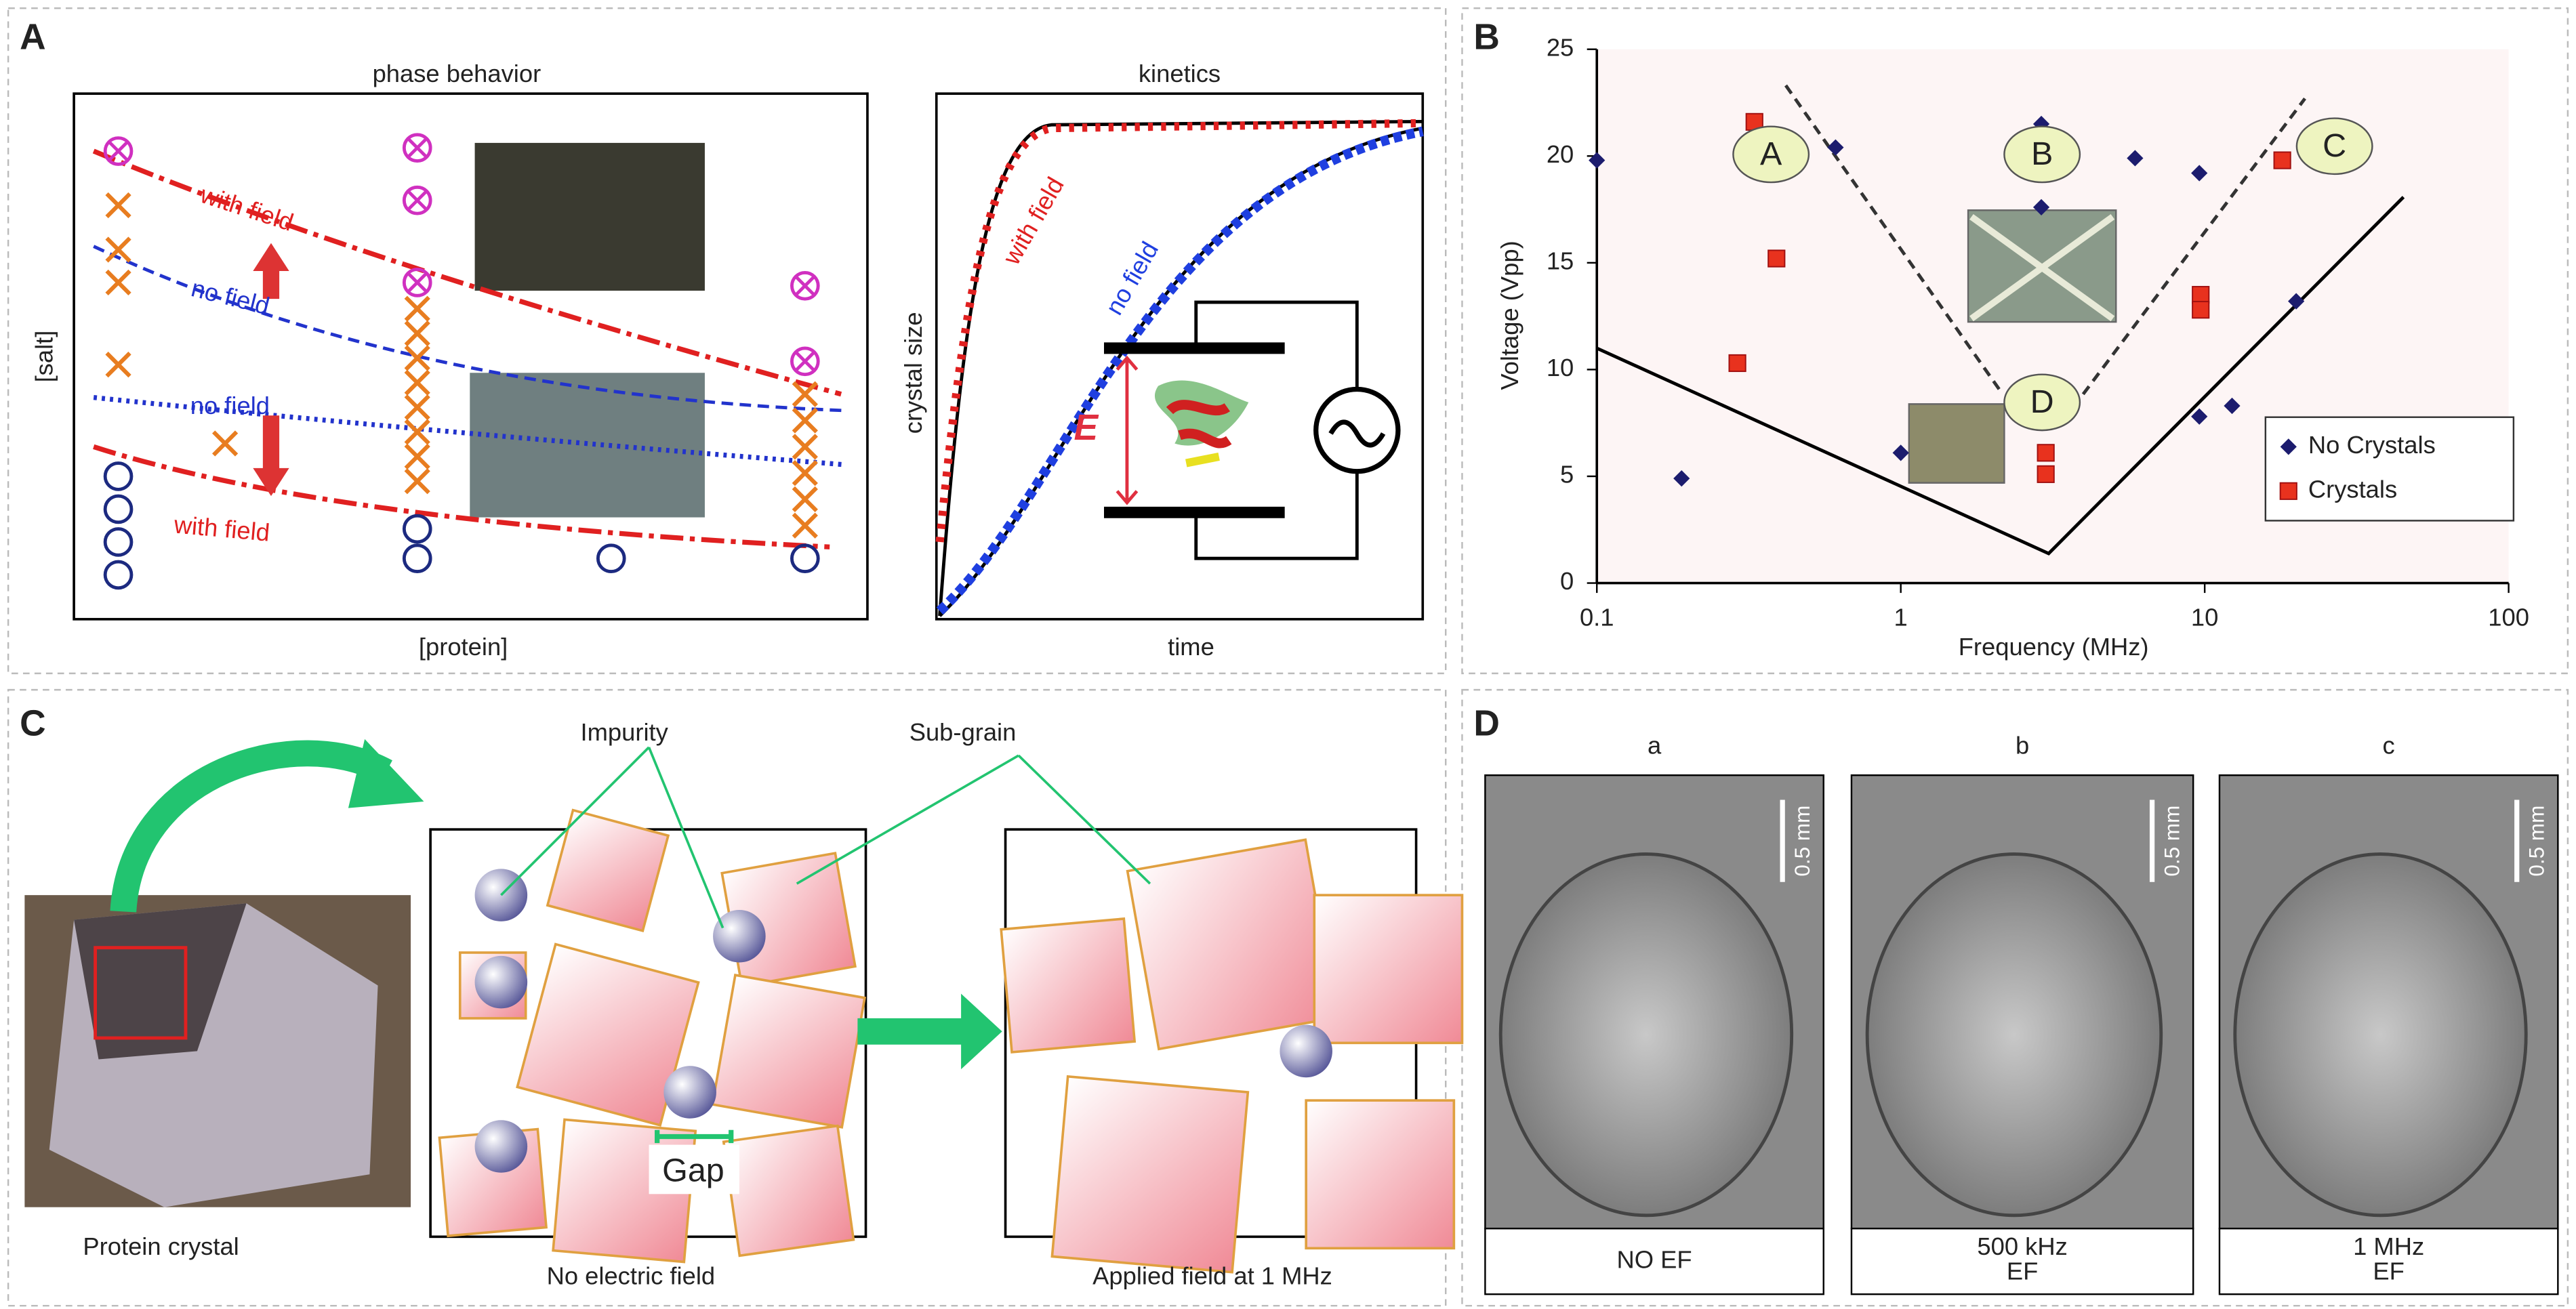 The width and height of the screenshot is (2576, 1309). What do you see at coordinates (631, 1276) in the screenshot?
I see `caption: No electric field` at bounding box center [631, 1276].